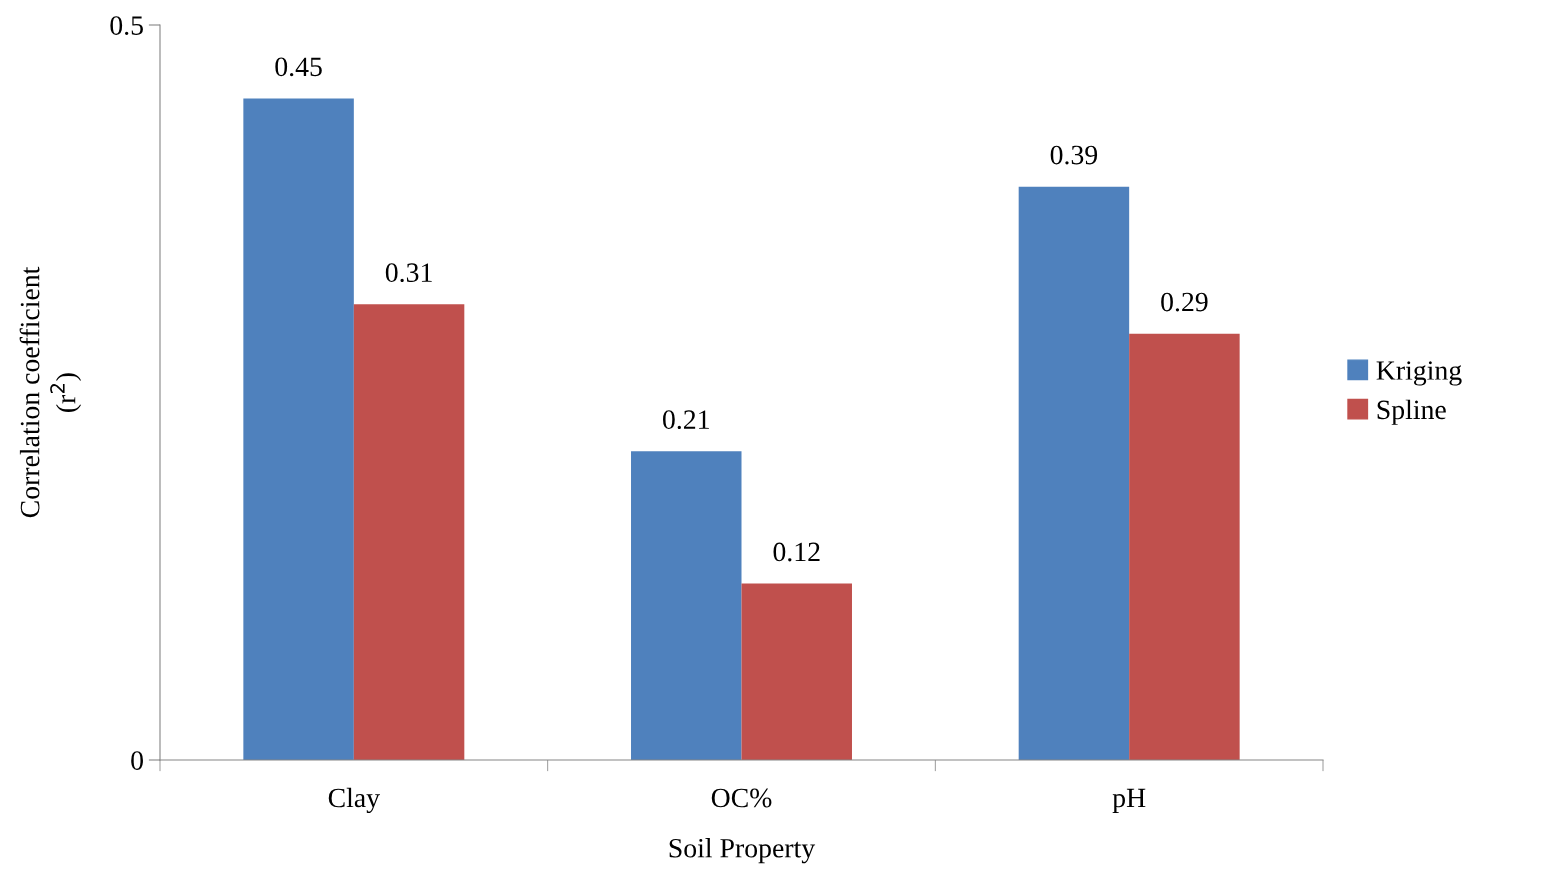  What do you see at coordinates (137, 760) in the screenshot?
I see `y-tick-label: 0` at bounding box center [137, 760].